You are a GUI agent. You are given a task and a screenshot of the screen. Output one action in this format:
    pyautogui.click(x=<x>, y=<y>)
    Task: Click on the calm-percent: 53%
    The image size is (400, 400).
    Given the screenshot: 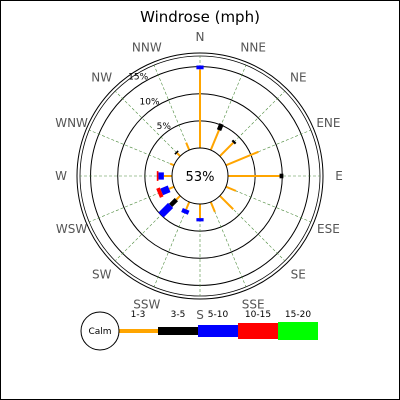 What is the action you would take?
    pyautogui.click(x=200, y=177)
    